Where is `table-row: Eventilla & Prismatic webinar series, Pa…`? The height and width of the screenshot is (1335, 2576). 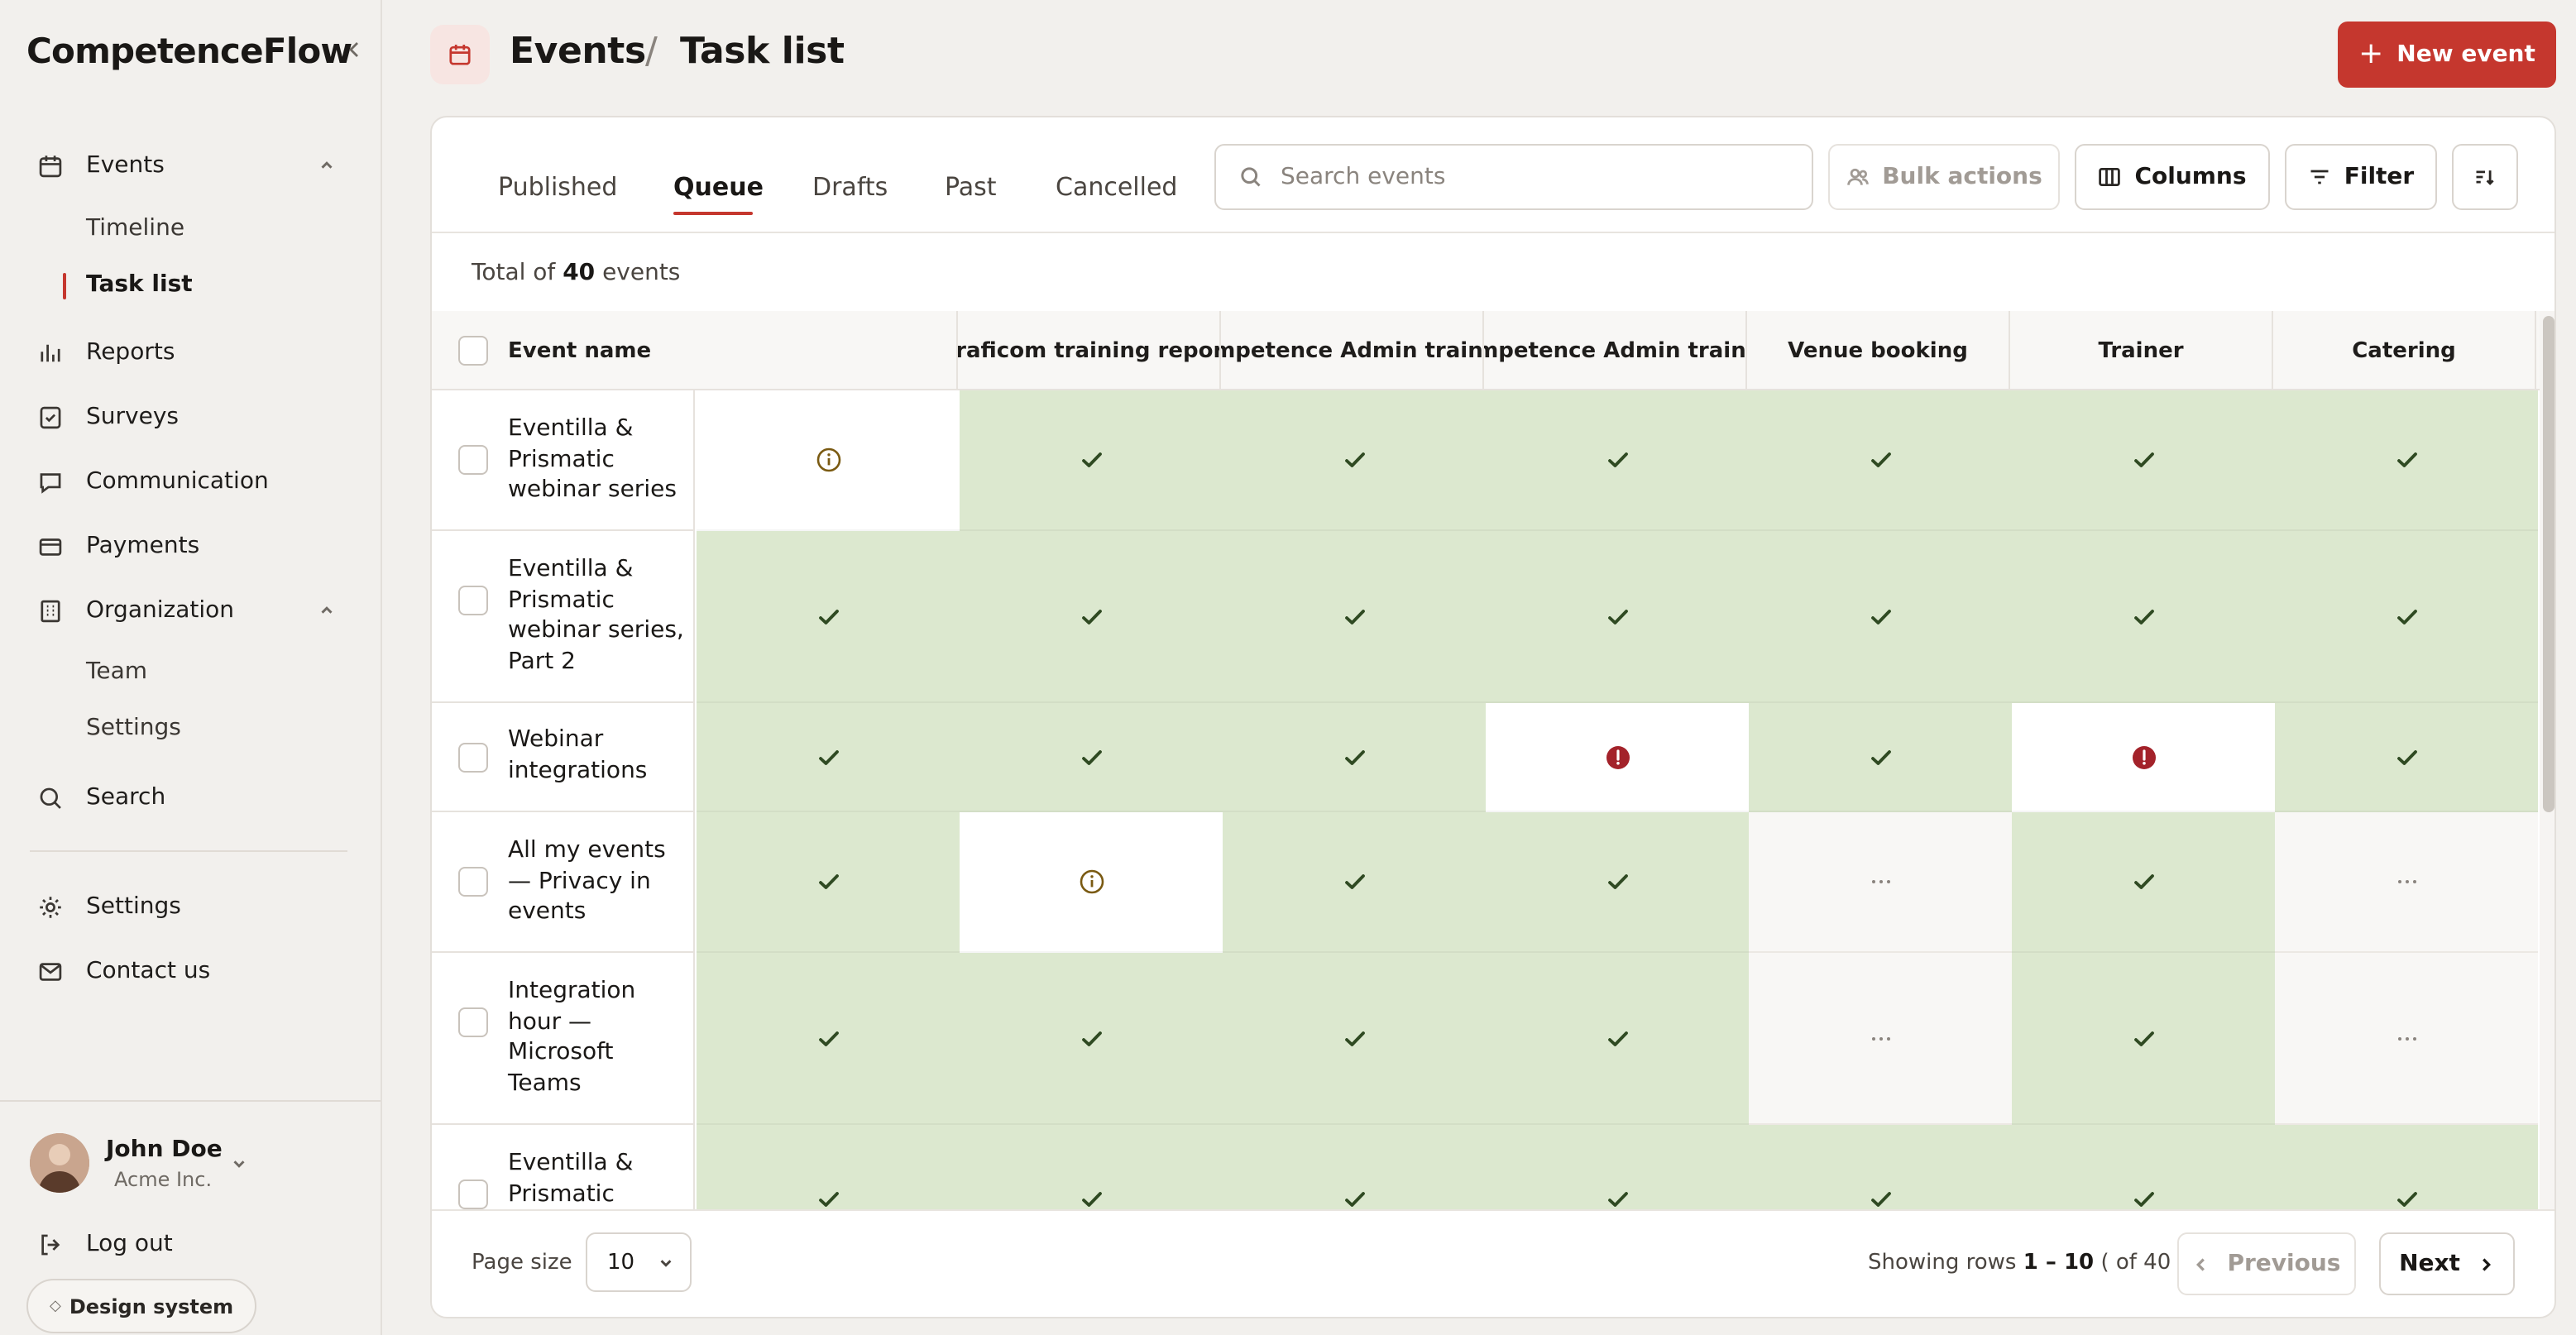
table-row: Eventilla & Prismatic webinar series, Pa… is located at coordinates (1486, 617).